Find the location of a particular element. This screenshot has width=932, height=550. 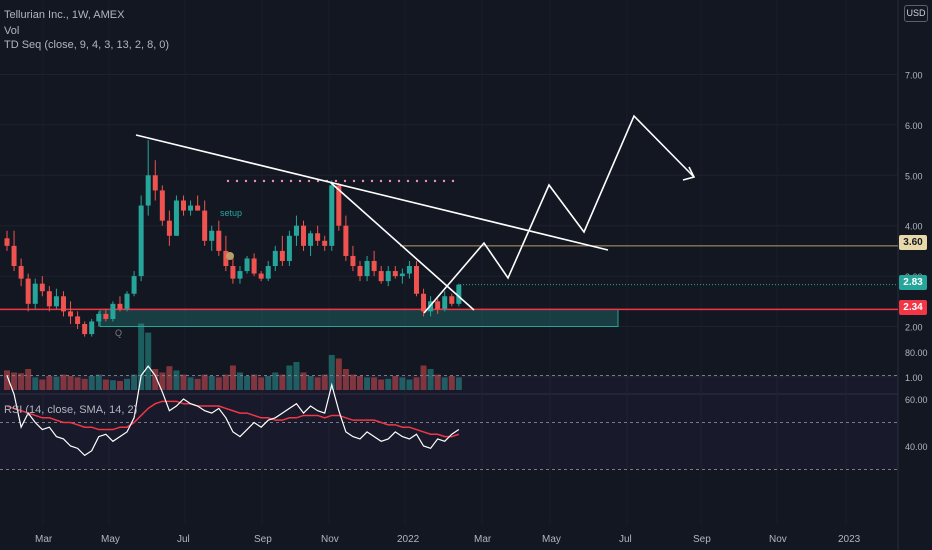

price-tick-label: 6.00 is located at coordinates (914, 126).